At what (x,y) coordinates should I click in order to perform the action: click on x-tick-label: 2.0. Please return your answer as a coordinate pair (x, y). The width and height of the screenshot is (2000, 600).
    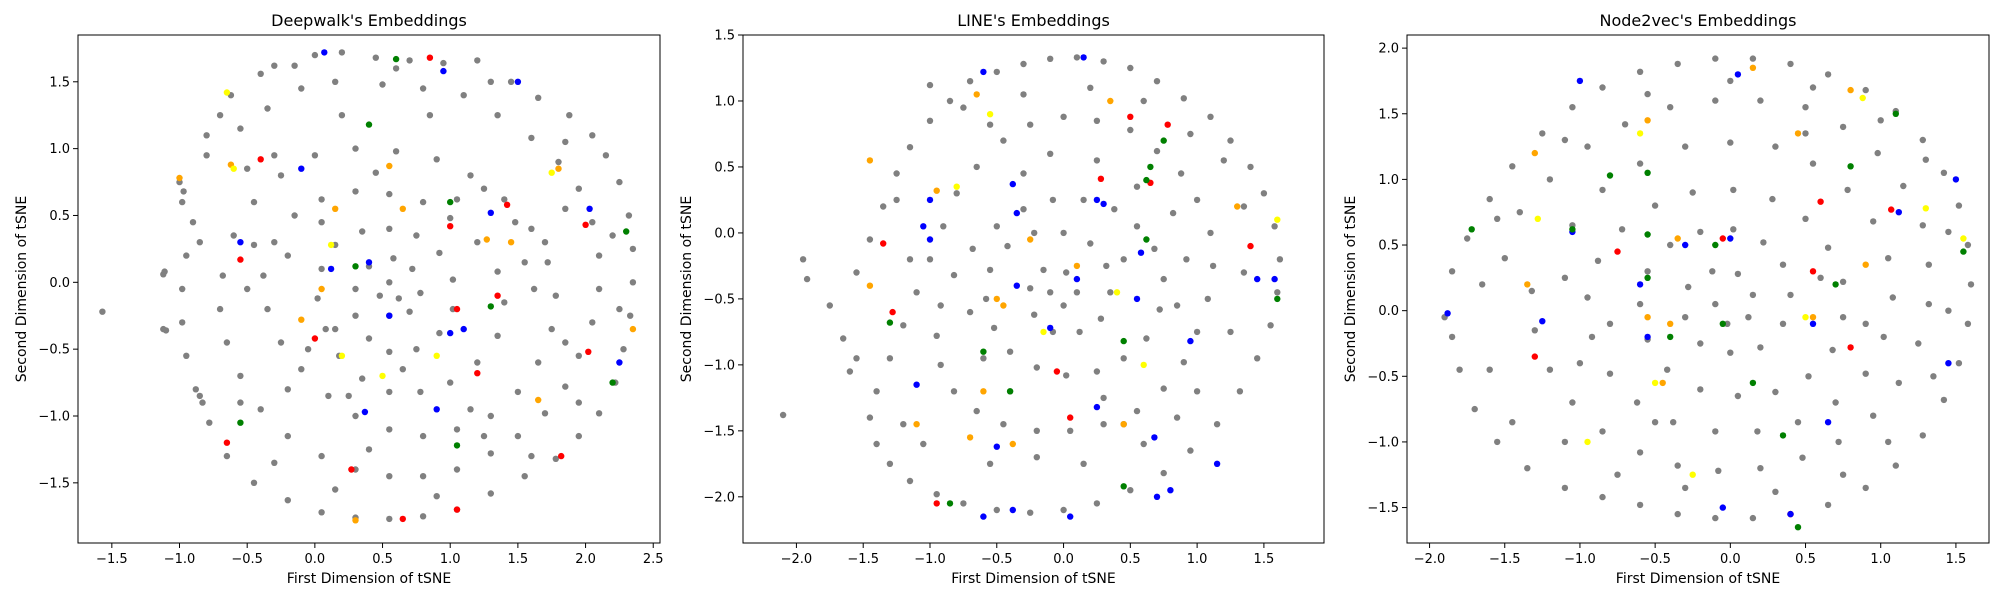
    Looking at the image, I should click on (585, 559).